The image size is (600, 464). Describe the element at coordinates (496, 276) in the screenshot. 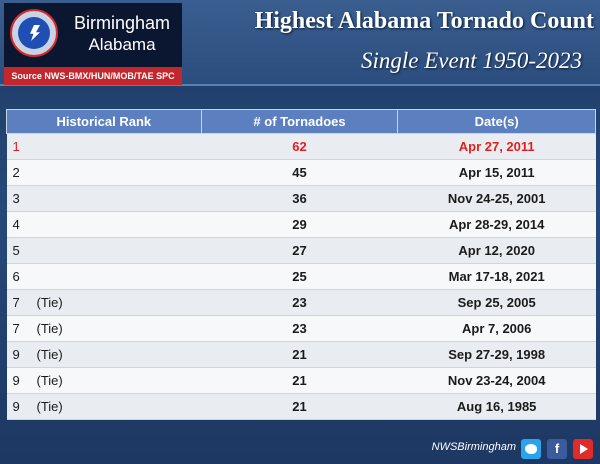

I see `date-cell: Mar 17-18, 2021` at that location.